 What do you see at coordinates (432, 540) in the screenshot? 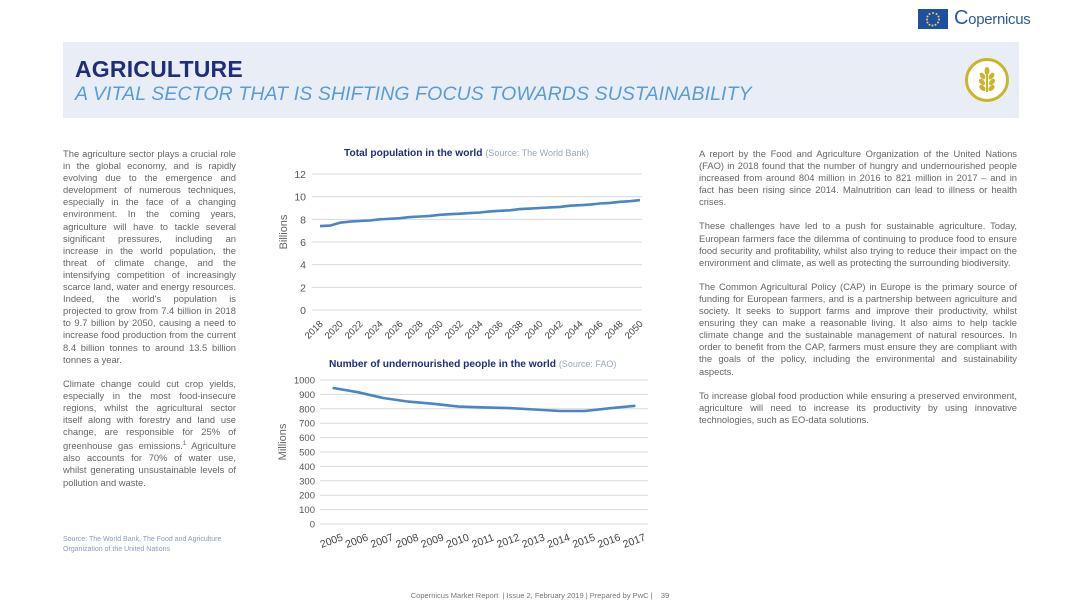
I see `x-tick-label: 2009` at bounding box center [432, 540].